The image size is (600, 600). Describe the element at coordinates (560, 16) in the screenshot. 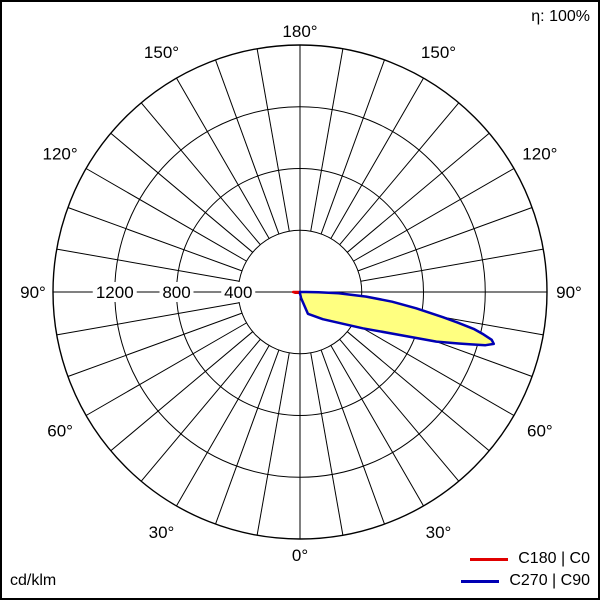

I see `efficiency-label: η: 100%` at that location.